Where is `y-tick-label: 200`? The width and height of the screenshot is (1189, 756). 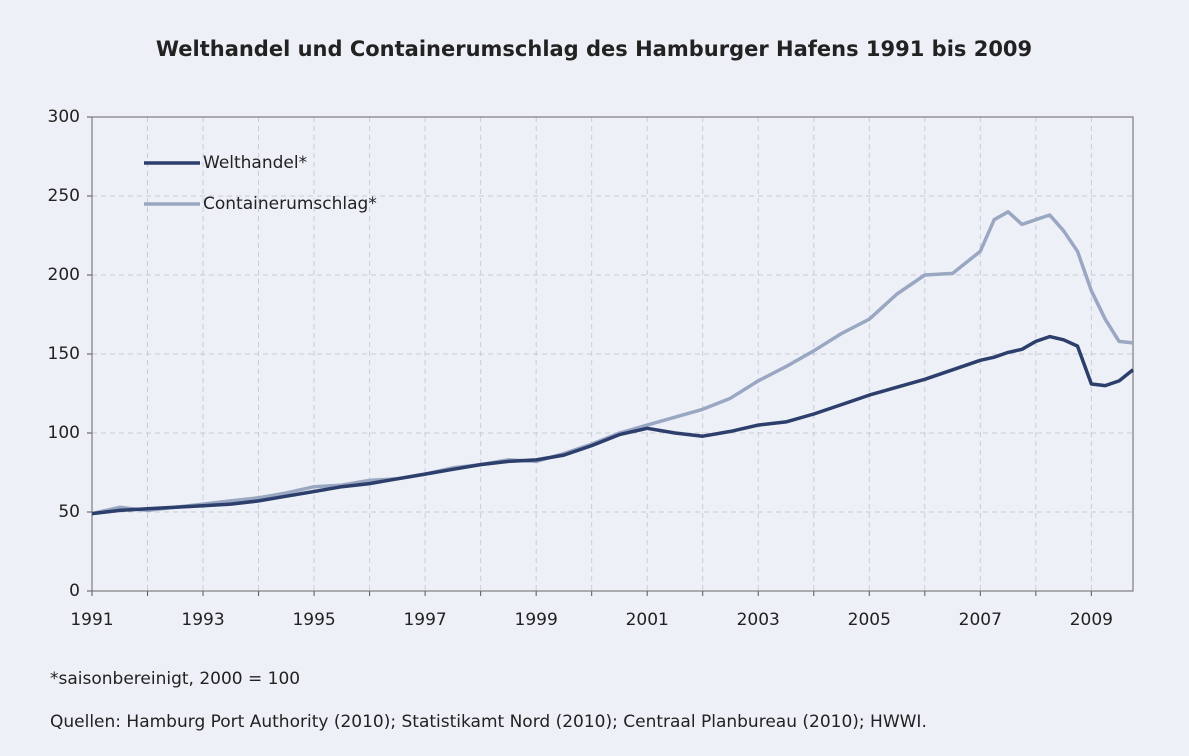 y-tick-label: 200 is located at coordinates (64, 275).